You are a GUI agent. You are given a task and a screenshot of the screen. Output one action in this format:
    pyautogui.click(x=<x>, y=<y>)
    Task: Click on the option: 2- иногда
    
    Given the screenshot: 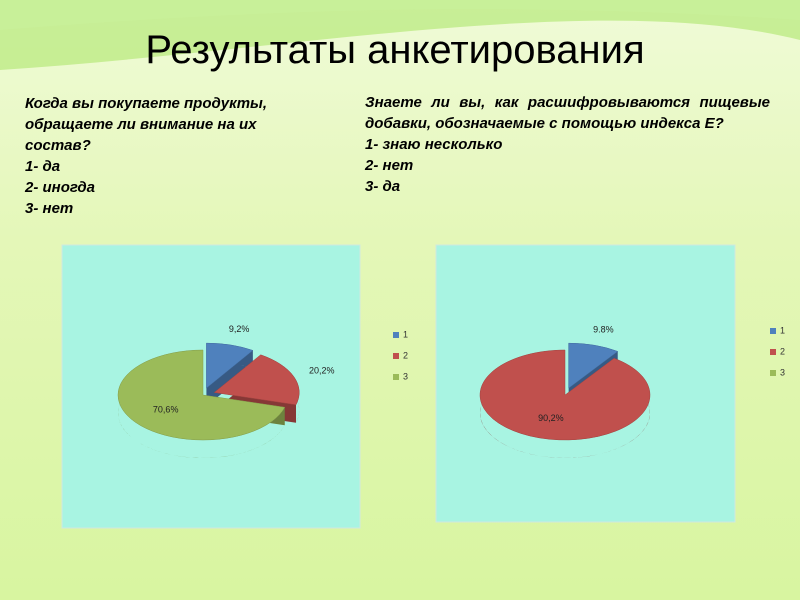 What is the action you would take?
    pyautogui.click(x=60, y=187)
    